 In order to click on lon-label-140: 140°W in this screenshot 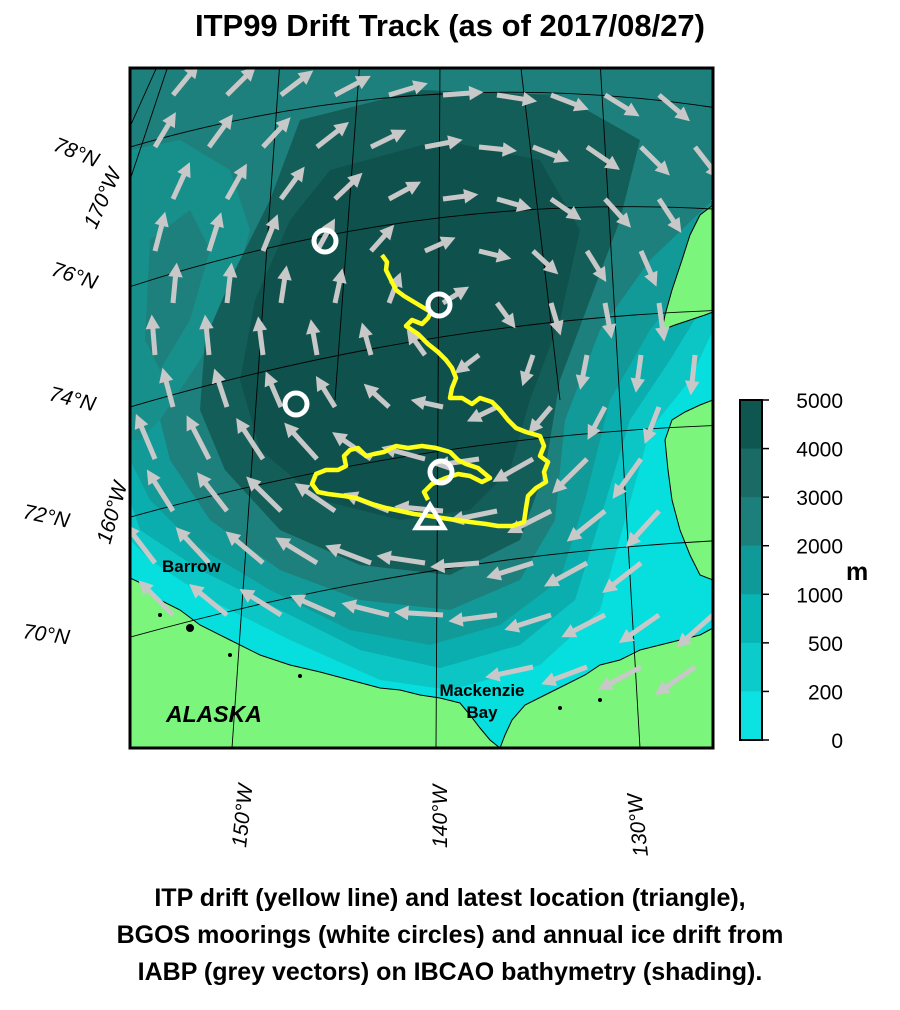, I will do `click(440, 815)`.